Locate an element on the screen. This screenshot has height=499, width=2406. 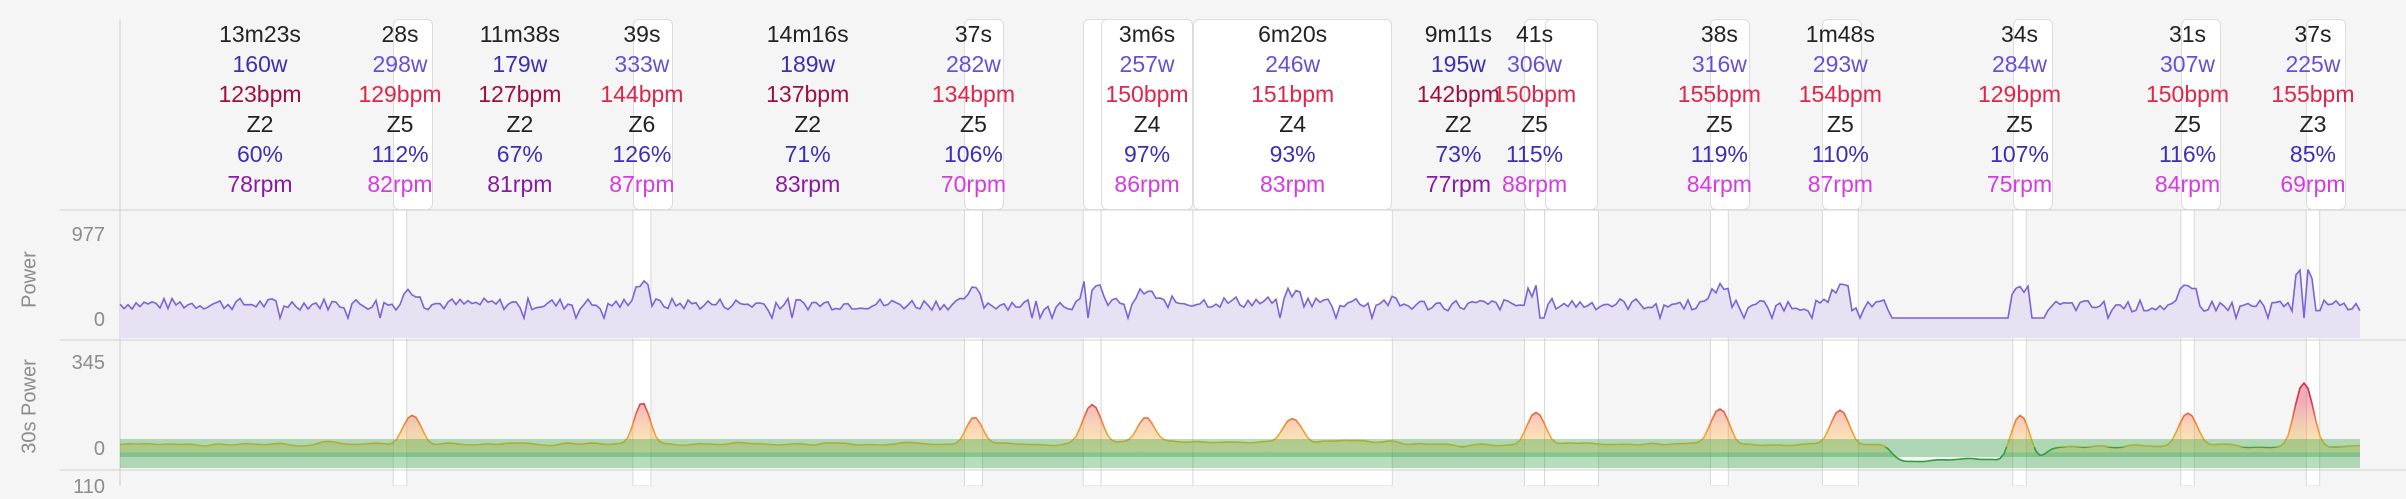
interval-column-16: 37s 225w 155bpm Z3 85% 69rpm is located at coordinates (2313, 109).